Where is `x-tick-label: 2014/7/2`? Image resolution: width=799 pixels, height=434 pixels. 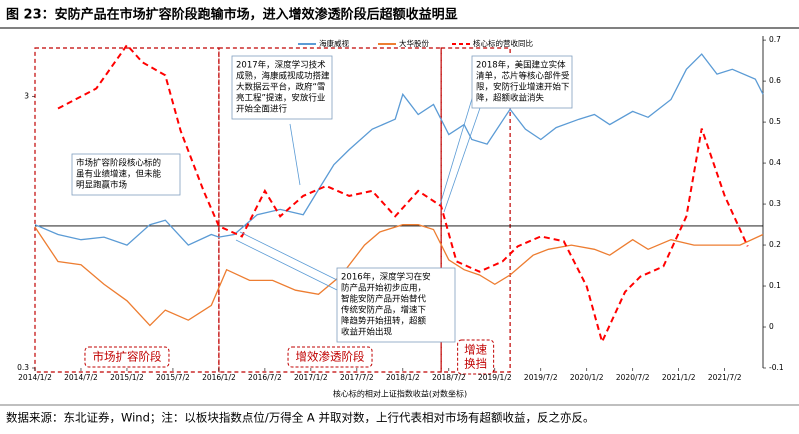
x-tick-label: 2014/7/2 is located at coordinates (81, 377).